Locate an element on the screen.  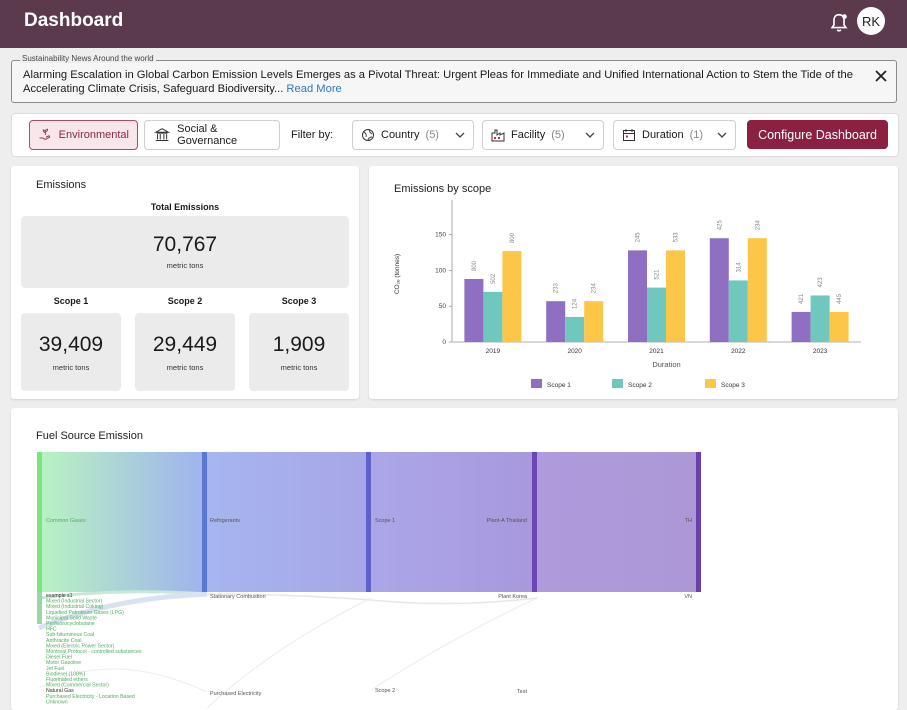
scope3-unit: metric tons is located at coordinates (299, 367).